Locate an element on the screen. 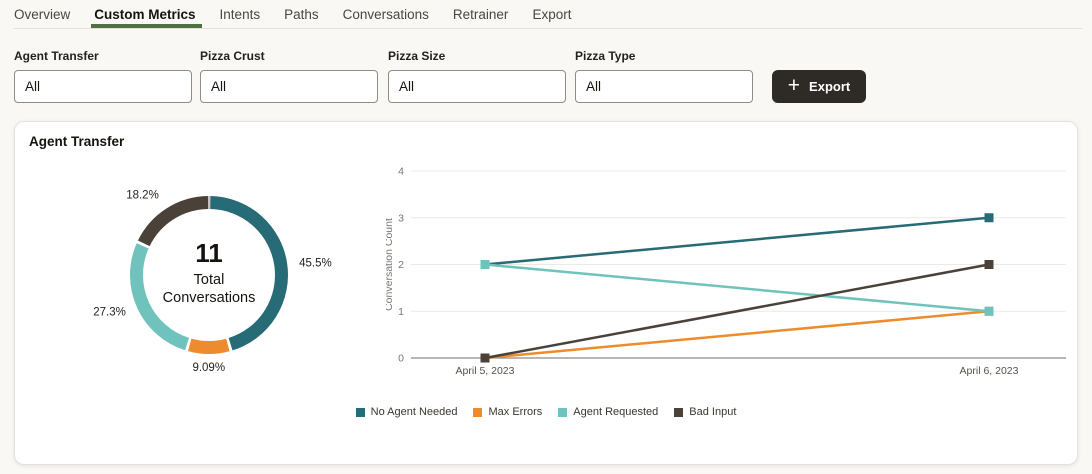 The height and width of the screenshot is (474, 1092). svg-text: 0 is located at coordinates (401, 359).